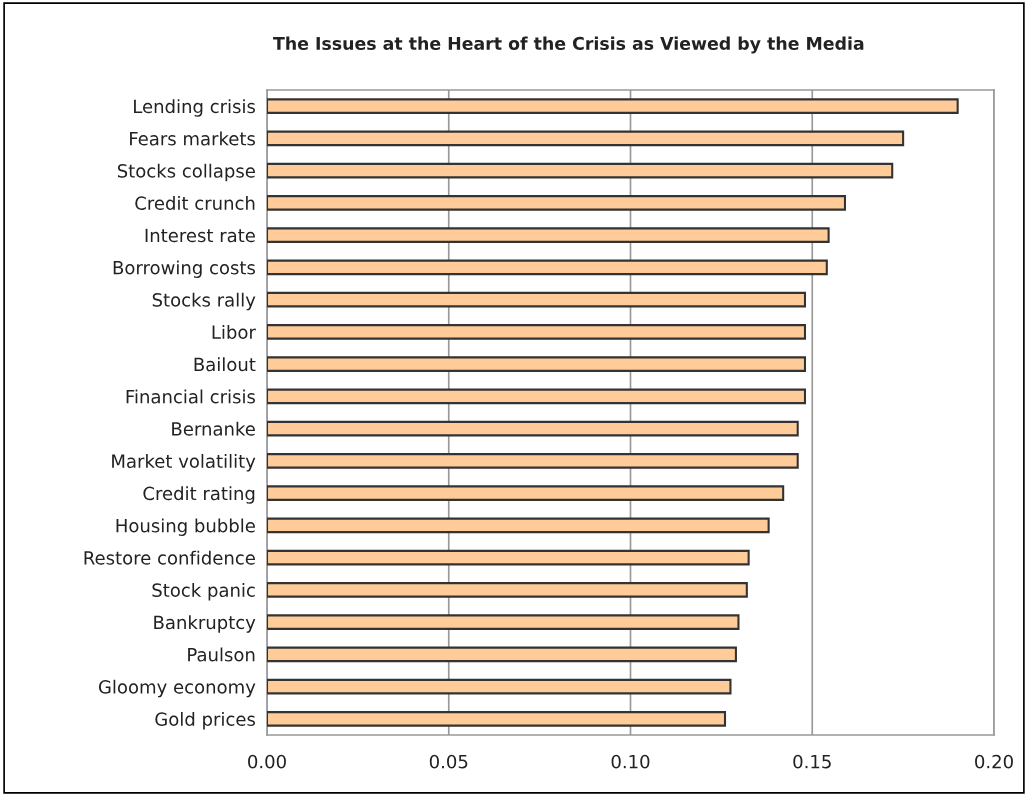  Describe the element at coordinates (204, 301) in the screenshot. I see `y-tick-label: Stocks rally` at that location.